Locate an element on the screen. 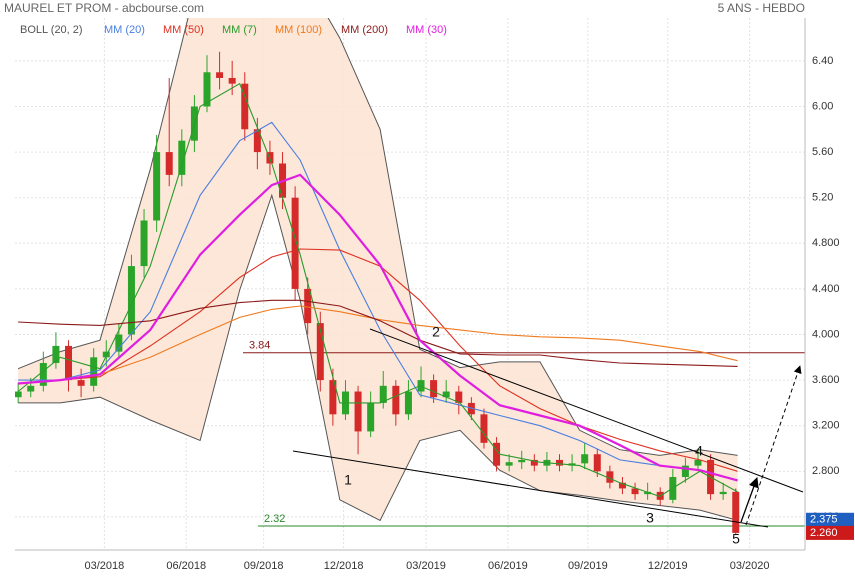 Image resolution: width=855 pixels, height=580 pixels. legend-entry: MM (100) is located at coordinates (298, 30).